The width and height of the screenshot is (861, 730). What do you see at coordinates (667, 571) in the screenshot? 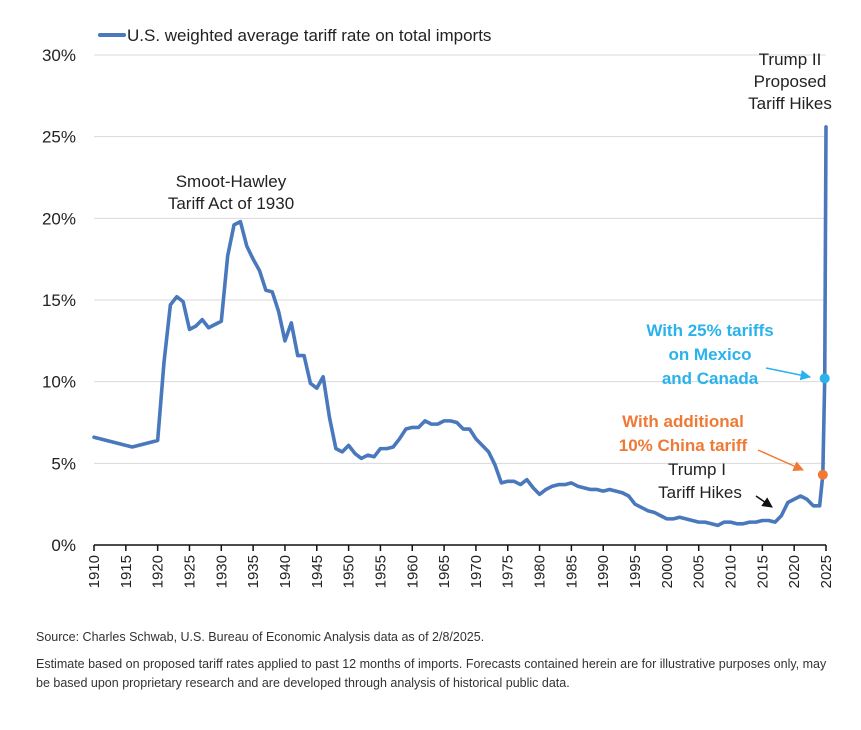
I see `x-tick-label: 2000` at bounding box center [667, 571].